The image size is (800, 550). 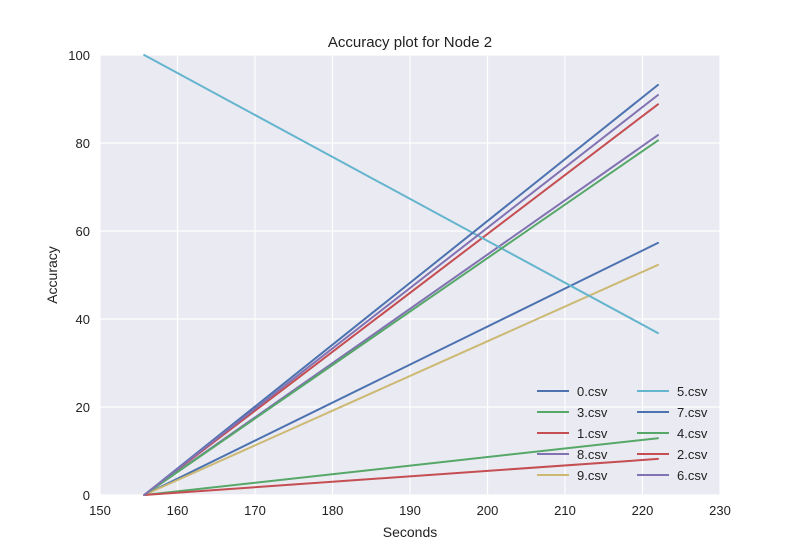 What do you see at coordinates (83, 231) in the screenshot?
I see `y-tick-label: 60` at bounding box center [83, 231].